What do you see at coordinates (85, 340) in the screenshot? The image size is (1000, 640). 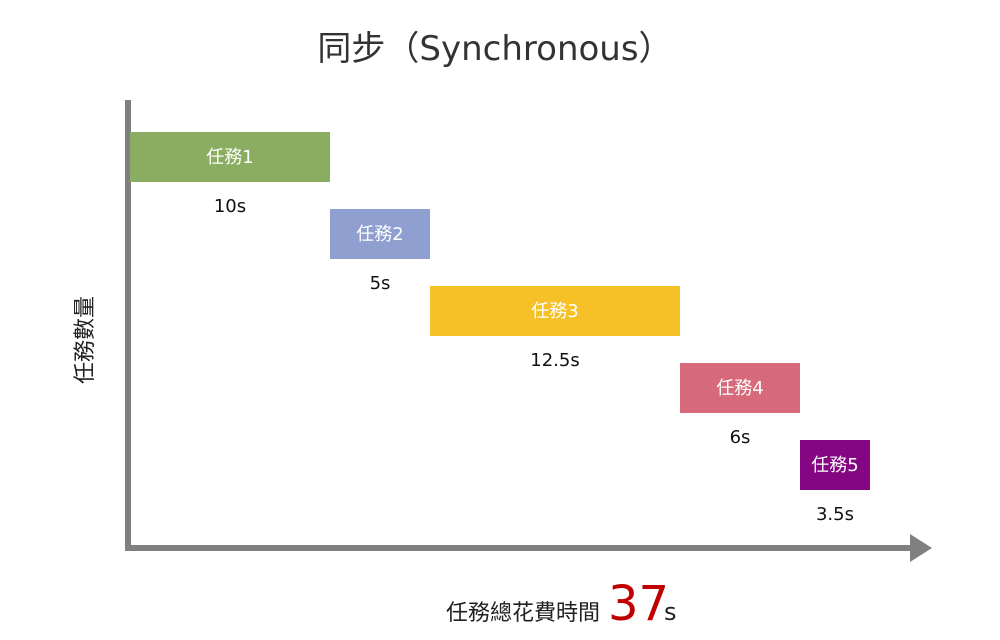 I see `y-axis-label: 任務數量` at bounding box center [85, 340].